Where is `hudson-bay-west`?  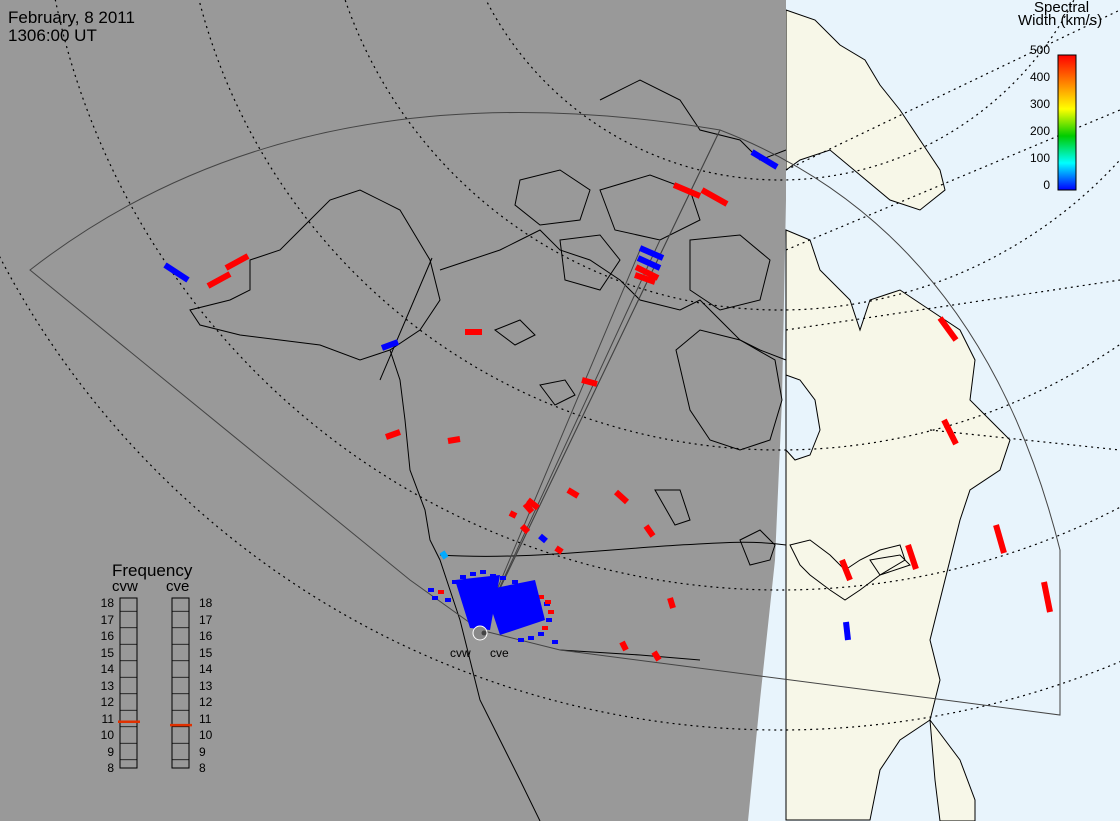
hudson-bay-west is located at coordinates (729, 390).